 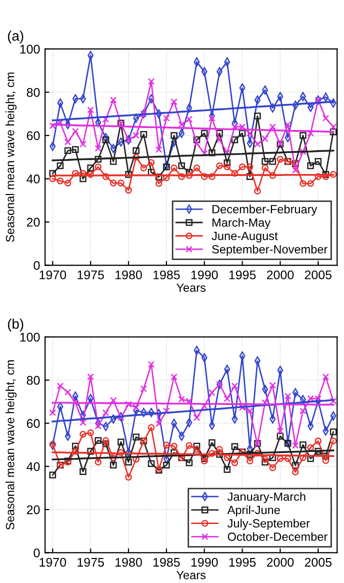 I want to click on chart-title: (a), so click(x=16, y=37).